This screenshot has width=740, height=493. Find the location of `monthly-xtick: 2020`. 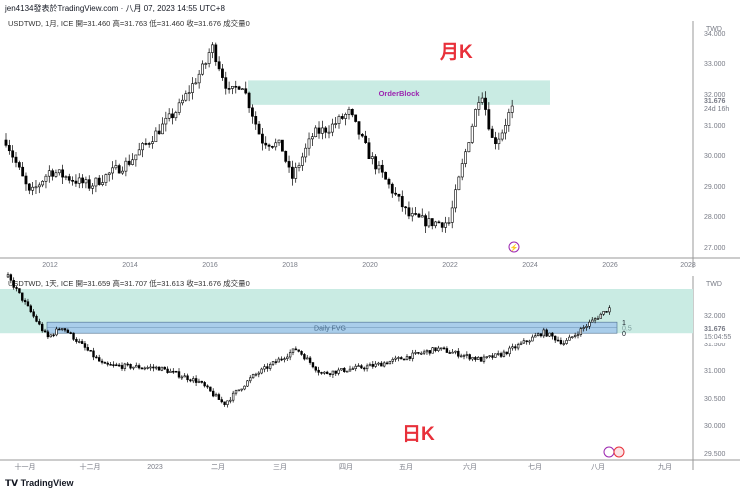

monthly-xtick: 2020 is located at coordinates (370, 265).